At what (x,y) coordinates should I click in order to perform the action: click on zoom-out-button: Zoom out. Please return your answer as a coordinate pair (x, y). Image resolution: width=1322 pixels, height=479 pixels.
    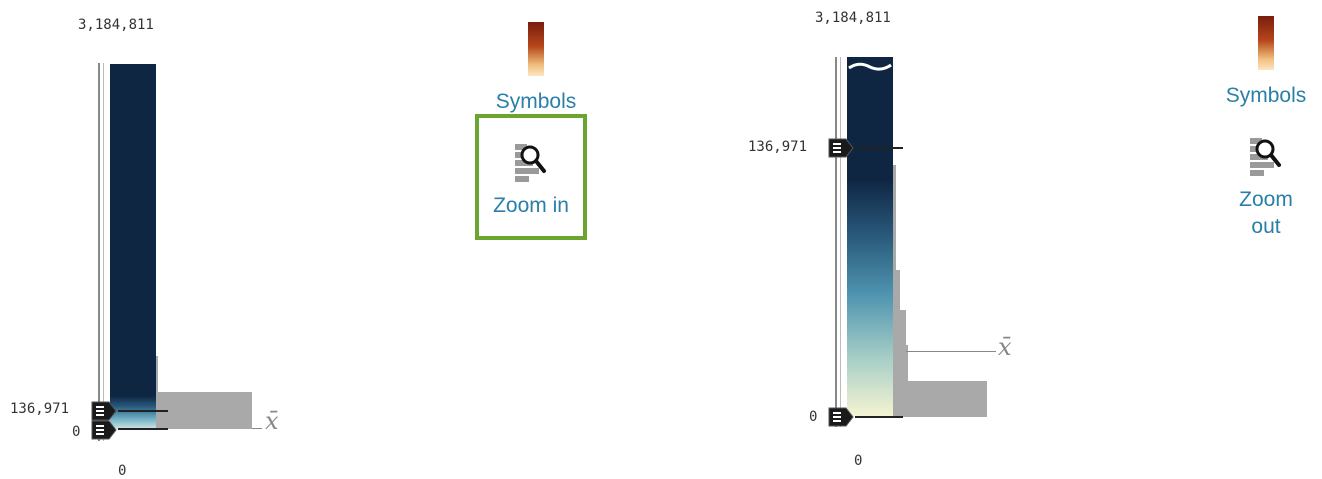
    Looking at the image, I should click on (1266, 188).